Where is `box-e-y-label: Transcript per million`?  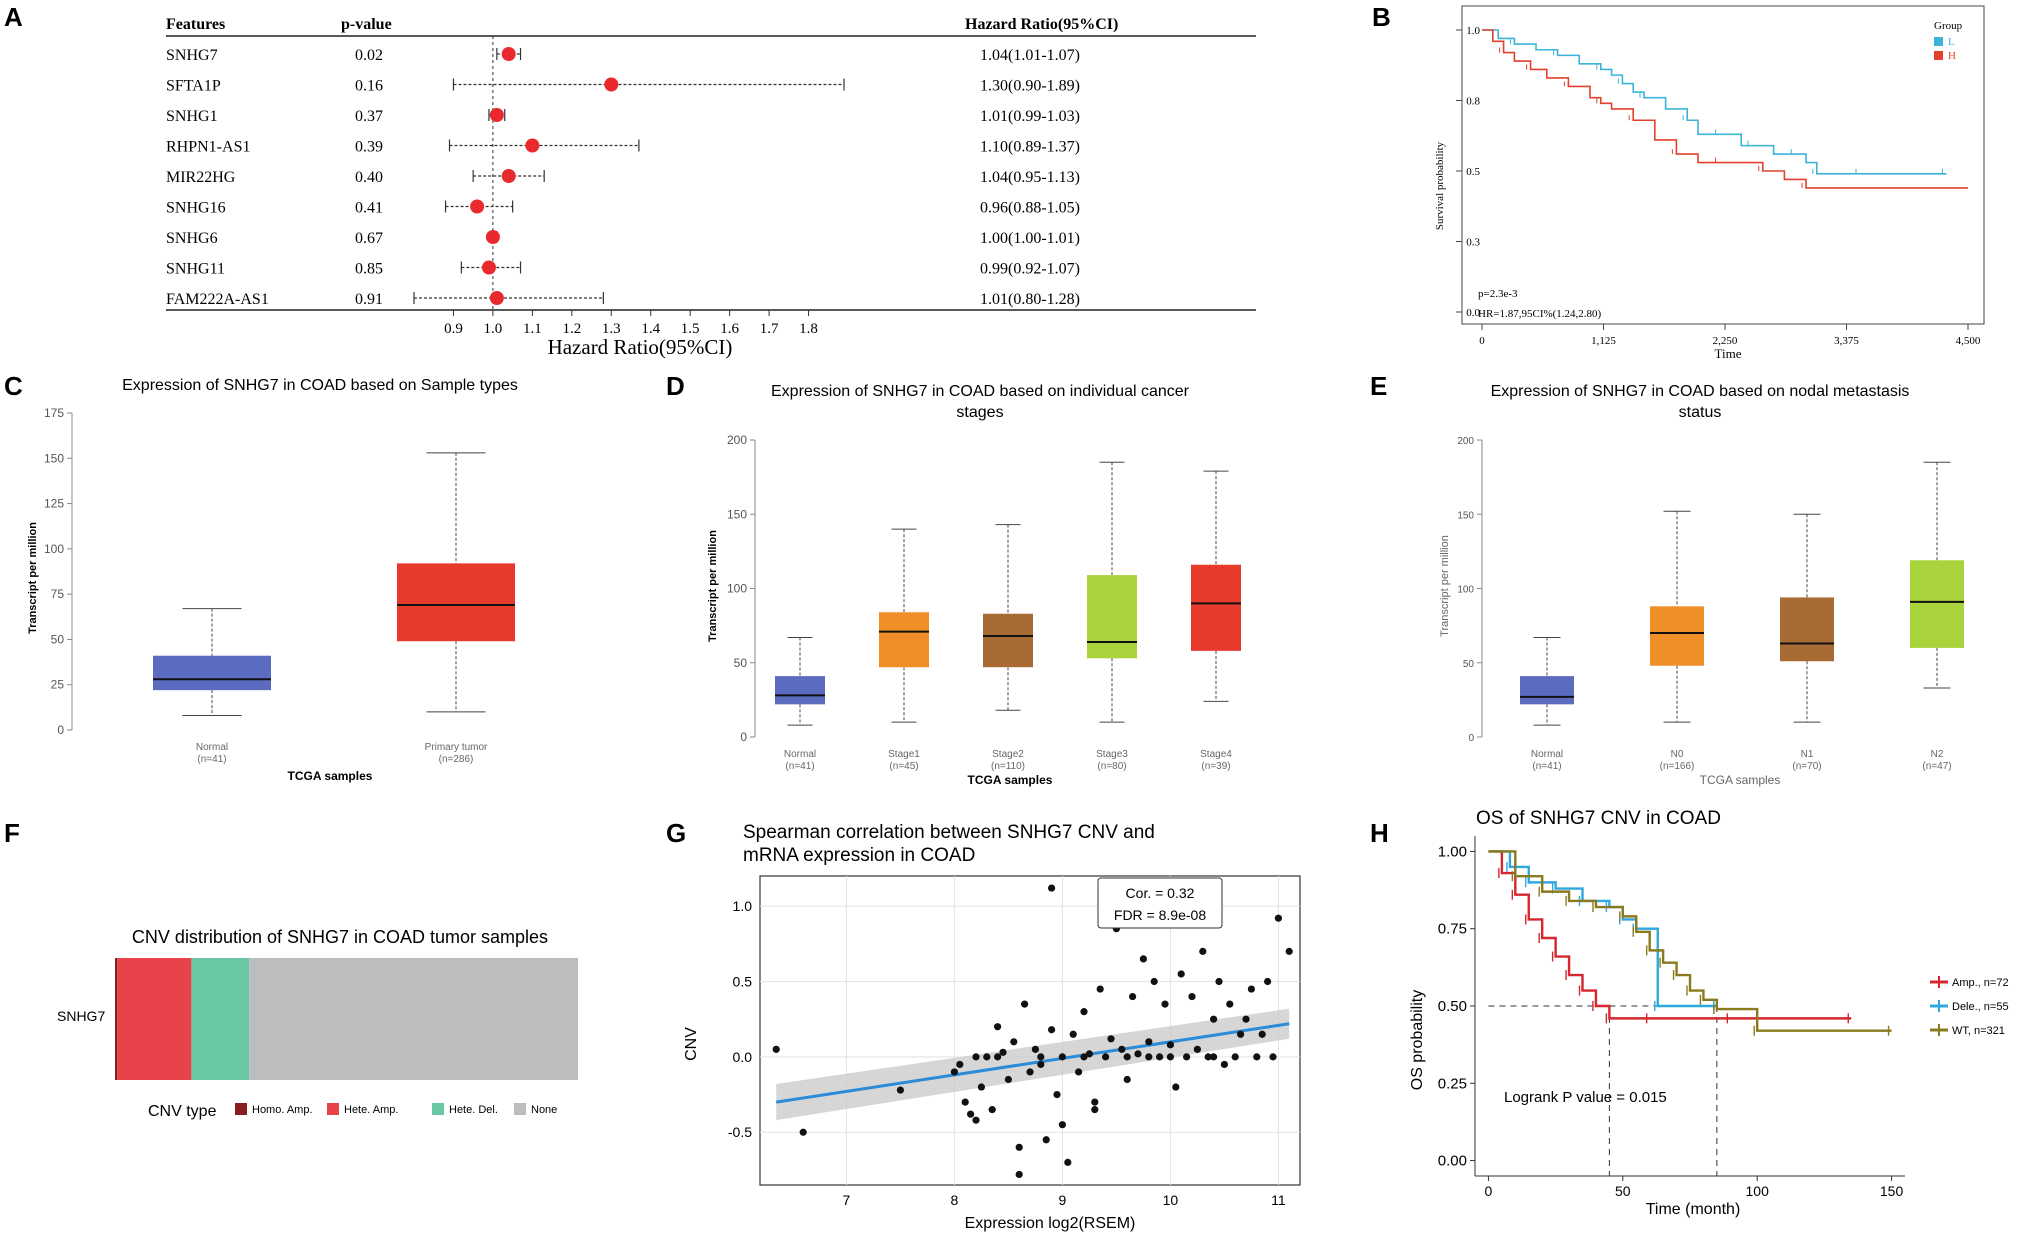 box-e-y-label: Transcript per million is located at coordinates (1445, 586).